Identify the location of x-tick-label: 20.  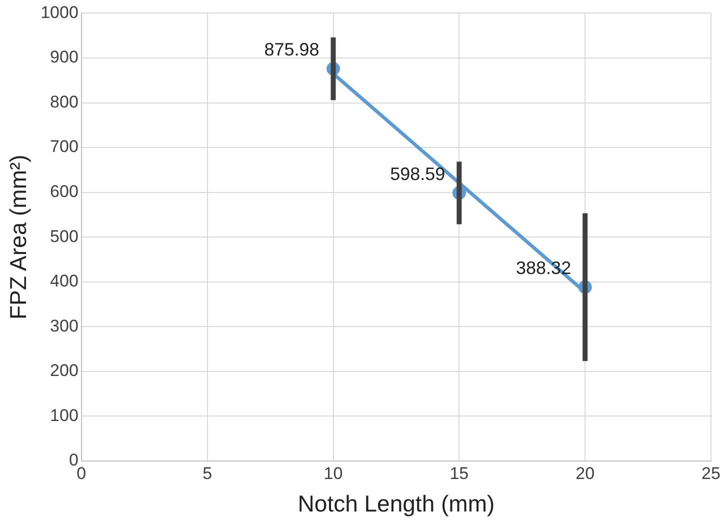
(585, 473).